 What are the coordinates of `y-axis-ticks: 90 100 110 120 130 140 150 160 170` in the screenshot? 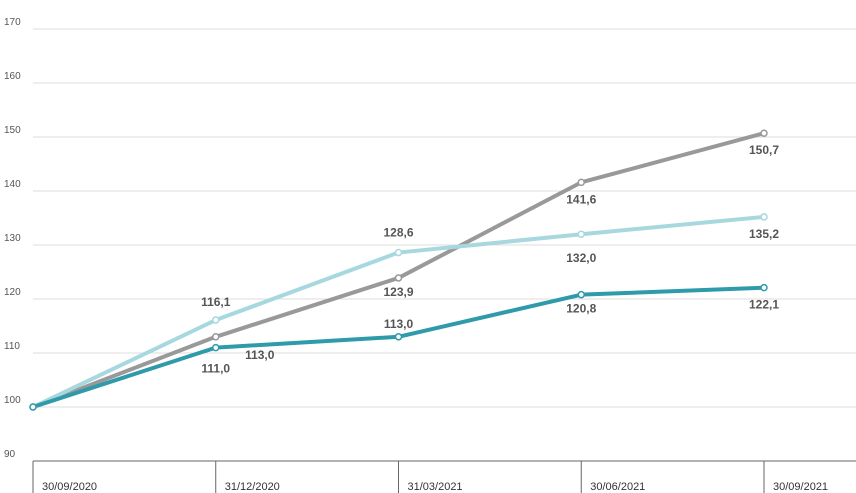 It's located at (12, 238).